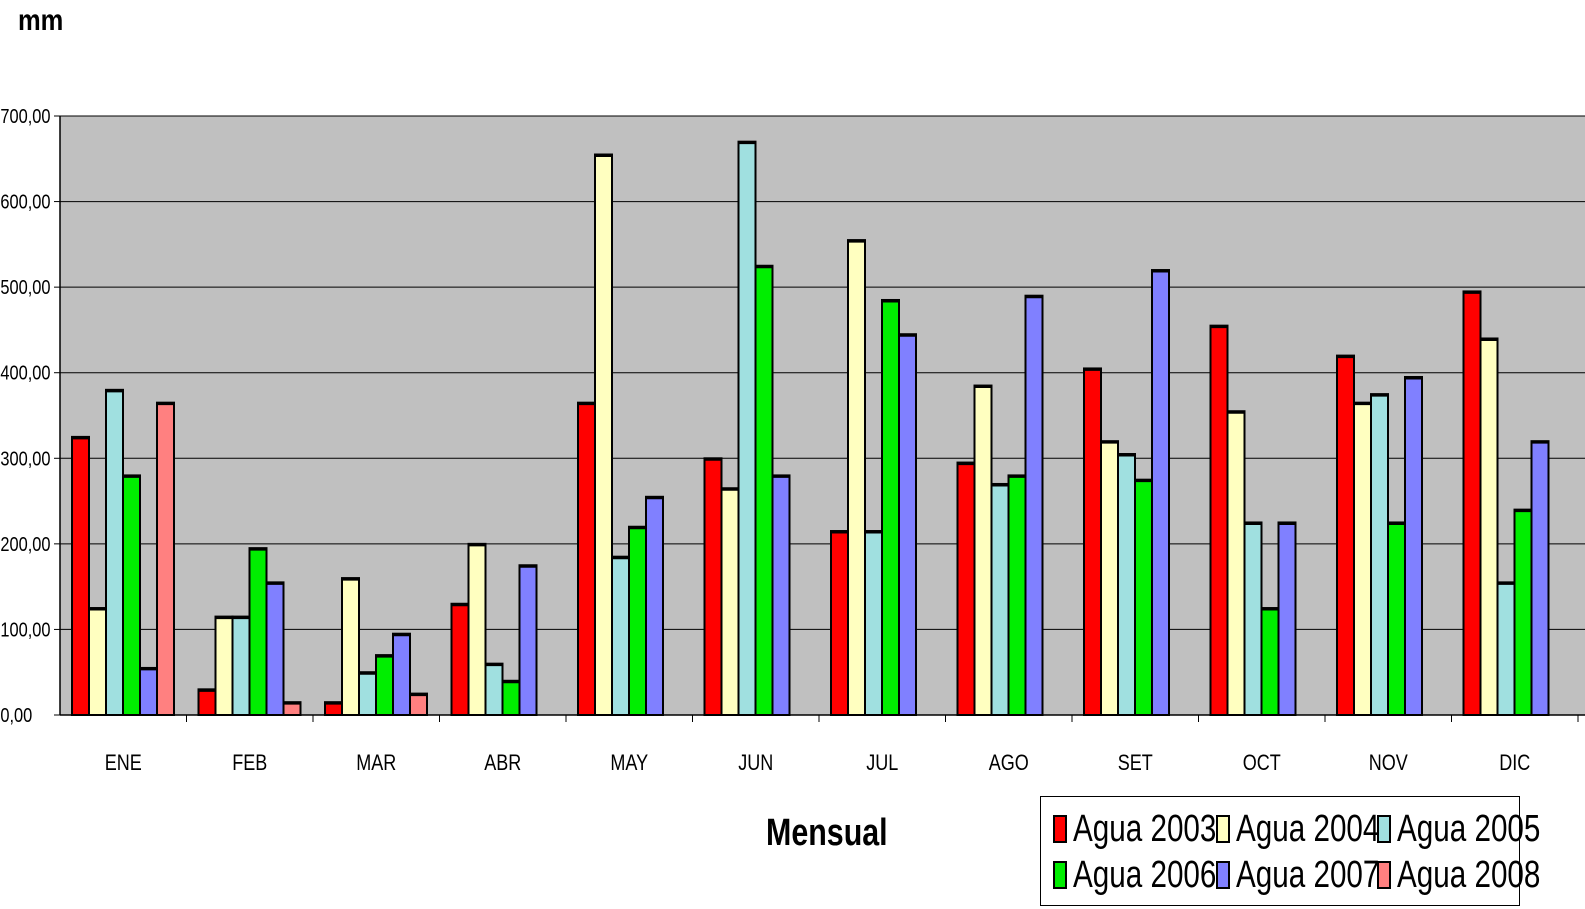 The width and height of the screenshot is (1585, 909). What do you see at coordinates (1389, 763) in the screenshot?
I see `x-tick-label: NOV` at bounding box center [1389, 763].